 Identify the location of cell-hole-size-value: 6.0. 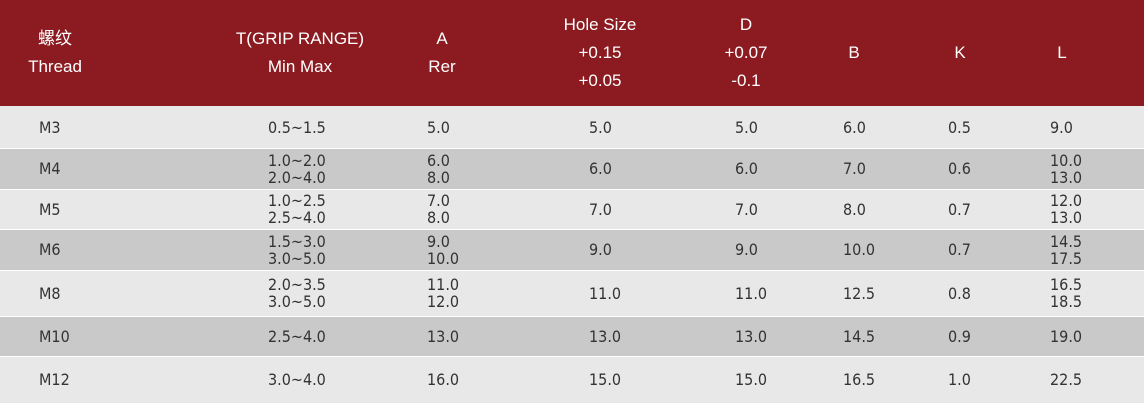
(600, 168).